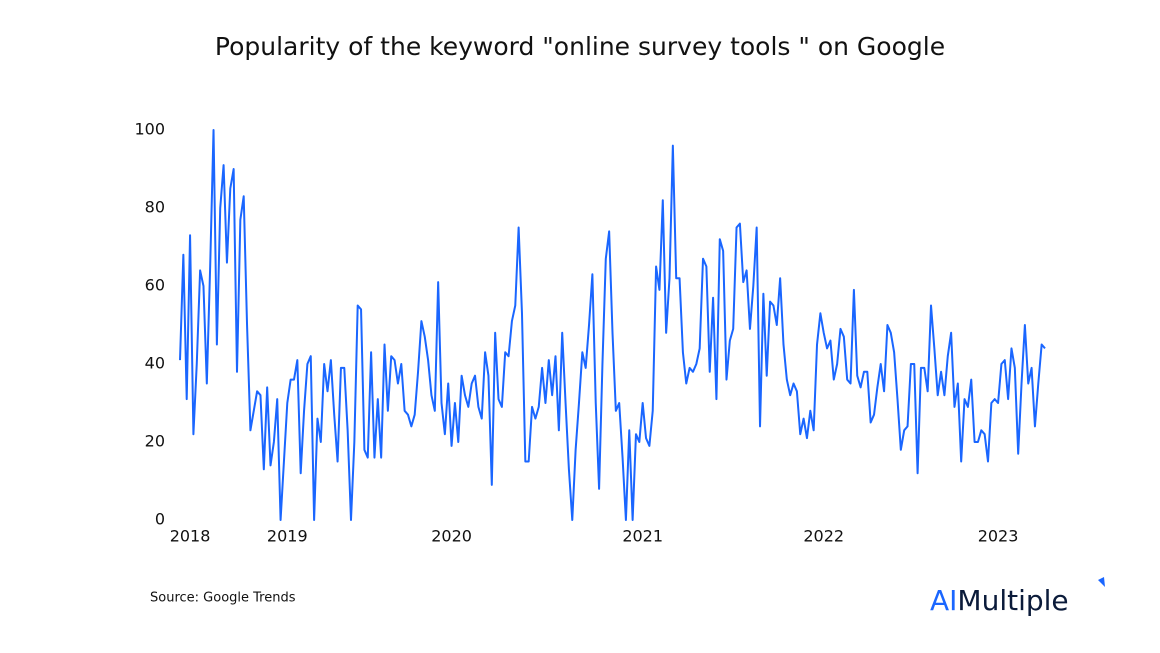 The height and width of the screenshot is (653, 1160). I want to click on x-tick-label: 2020, so click(451, 536).